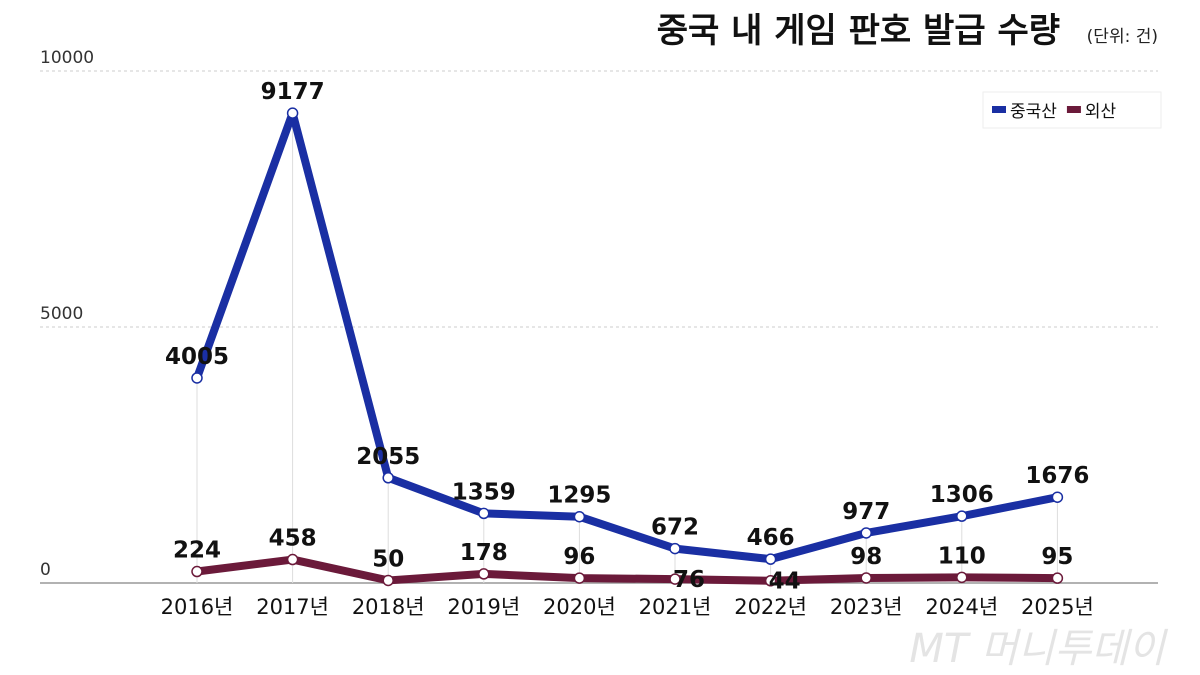  I want to click on data-label: 2055, so click(388, 457).